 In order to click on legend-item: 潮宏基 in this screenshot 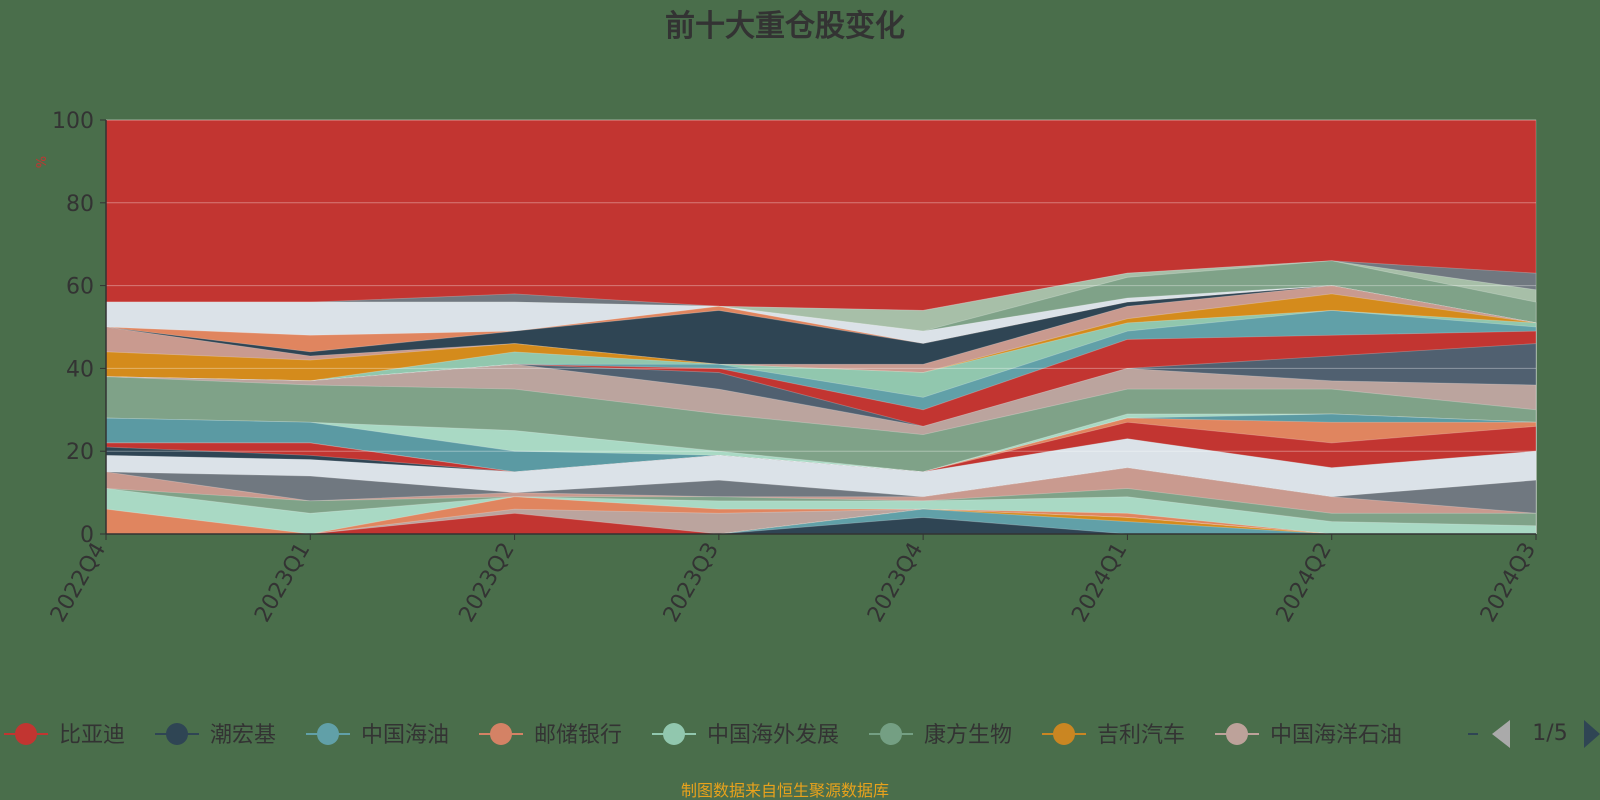, I will do `click(215, 735)`.